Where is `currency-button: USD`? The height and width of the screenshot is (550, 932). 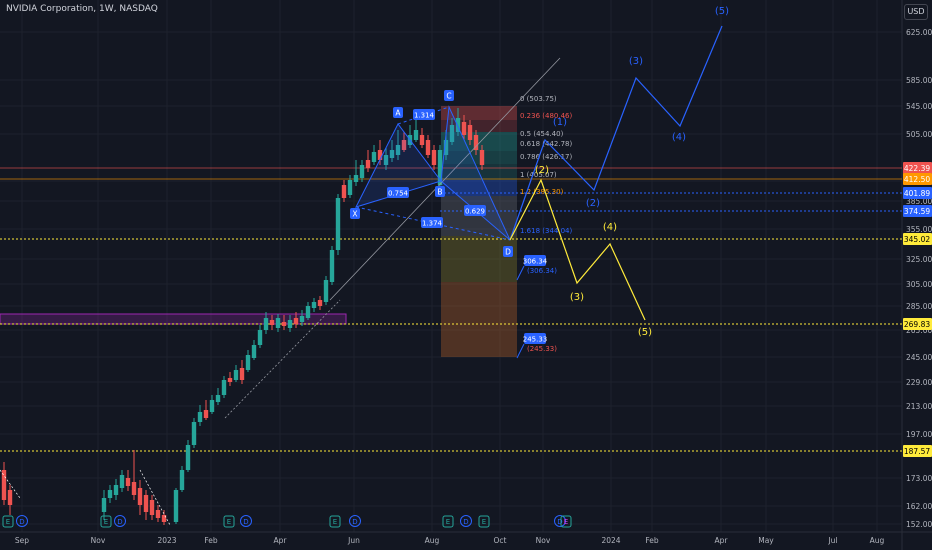 currency-button: USD is located at coordinates (916, 12).